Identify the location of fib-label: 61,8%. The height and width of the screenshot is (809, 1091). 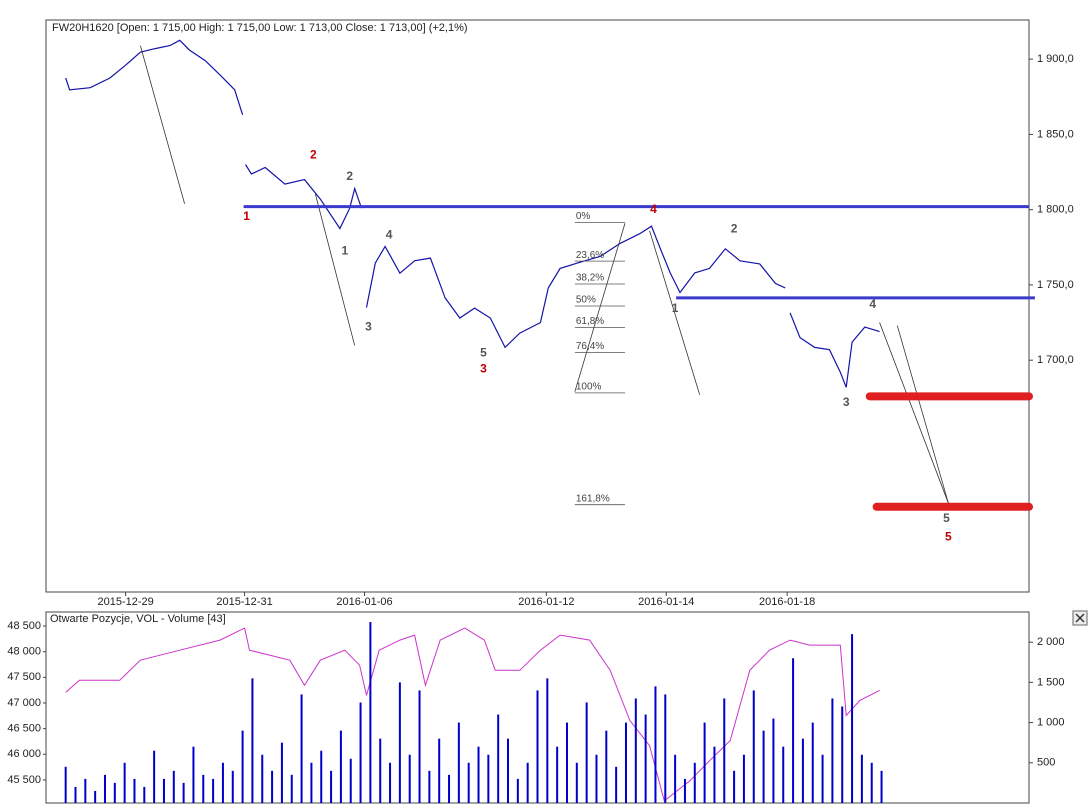
(590, 321).